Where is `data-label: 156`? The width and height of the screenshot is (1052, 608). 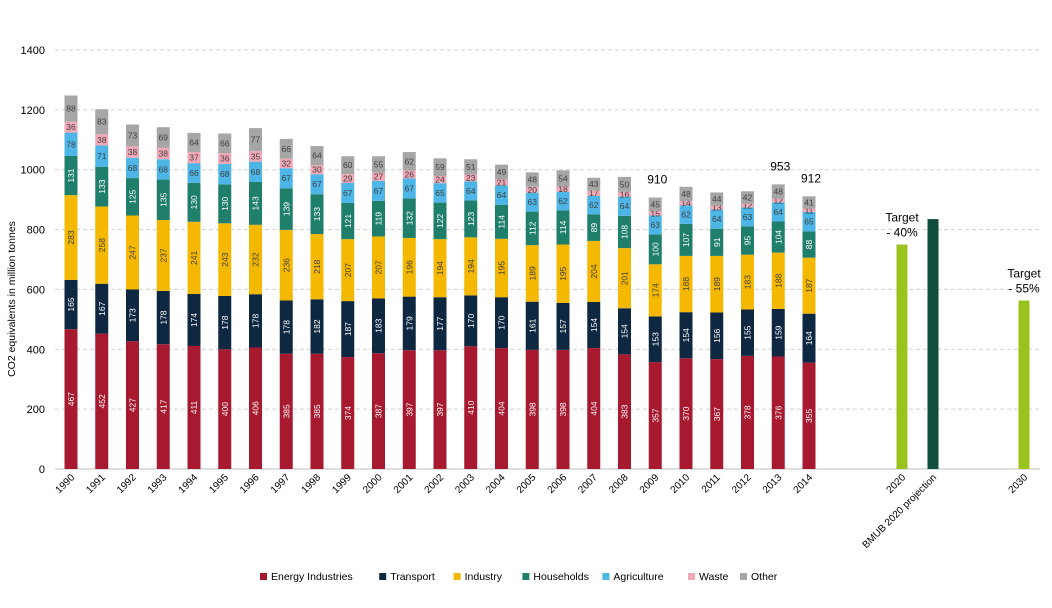
data-label: 156 is located at coordinates (717, 335).